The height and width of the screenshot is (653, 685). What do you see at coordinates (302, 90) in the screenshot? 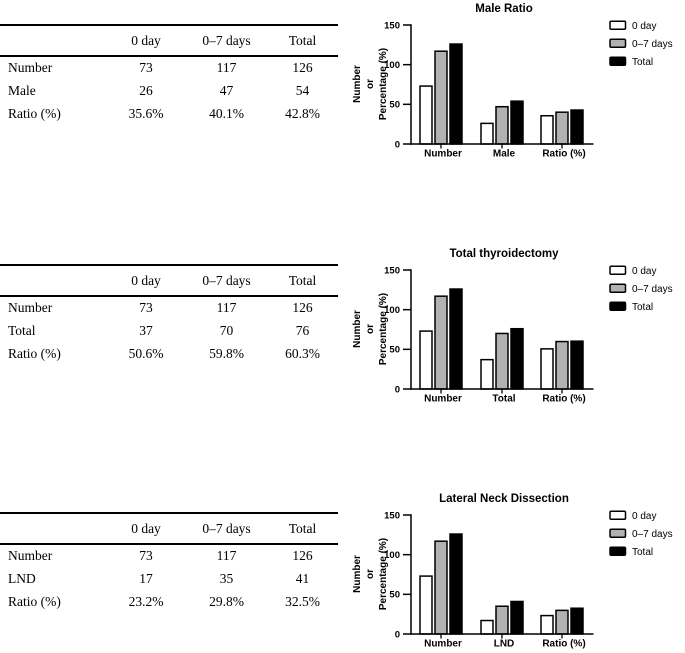
I see `table-cell: 54` at bounding box center [302, 90].